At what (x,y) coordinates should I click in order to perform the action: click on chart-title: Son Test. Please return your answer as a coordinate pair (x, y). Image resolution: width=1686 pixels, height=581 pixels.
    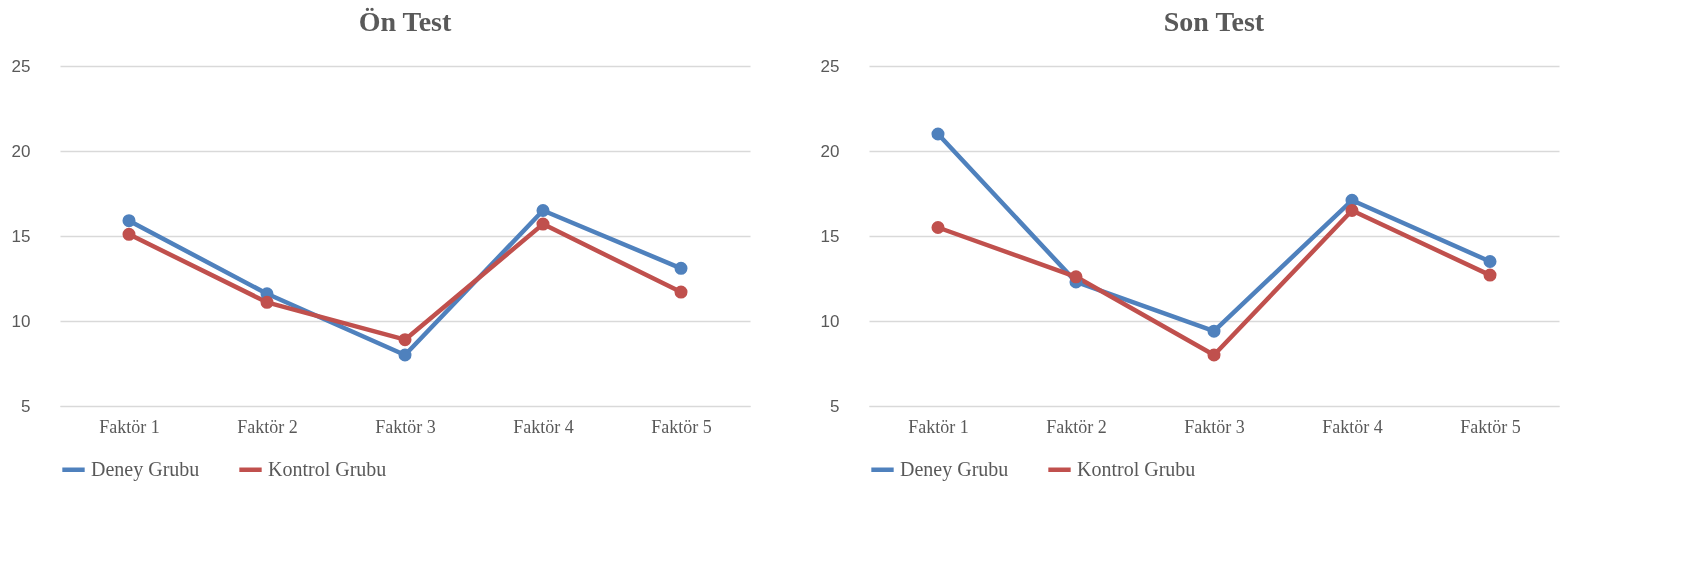
    Looking at the image, I should click on (1214, 21).